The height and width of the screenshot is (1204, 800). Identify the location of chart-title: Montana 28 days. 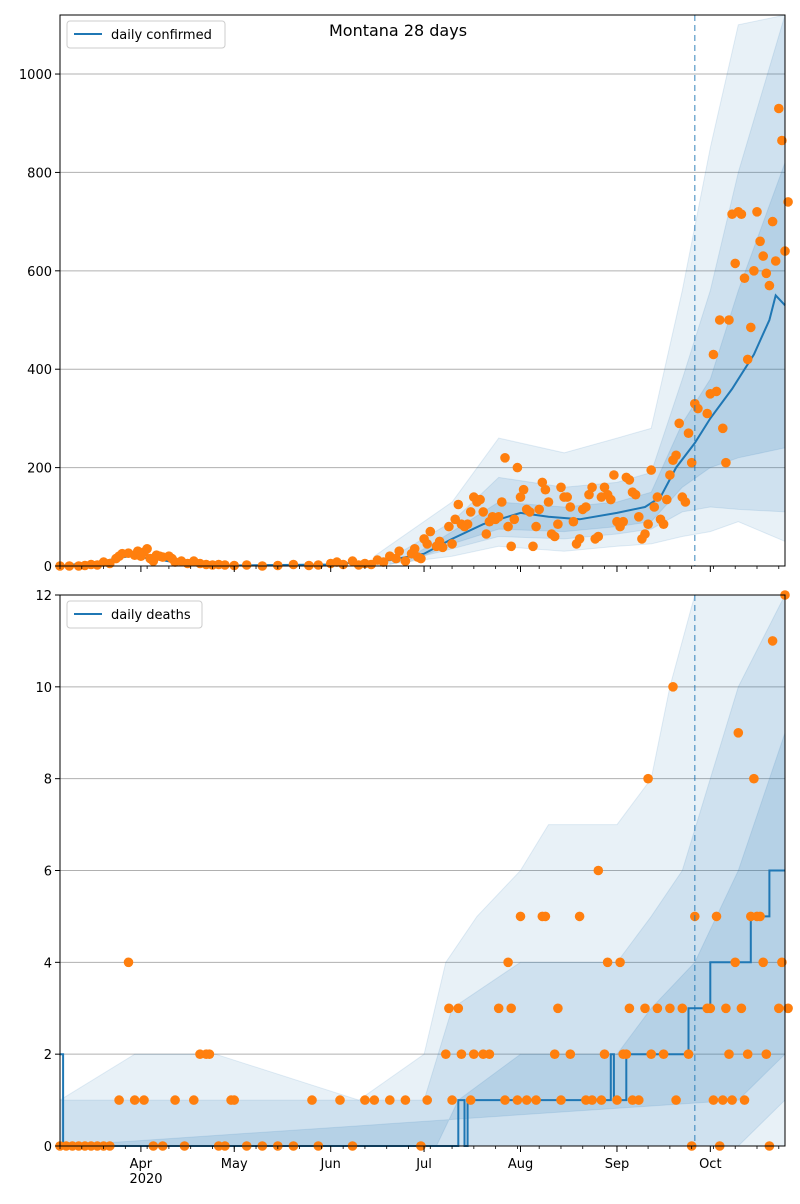
(398, 30).